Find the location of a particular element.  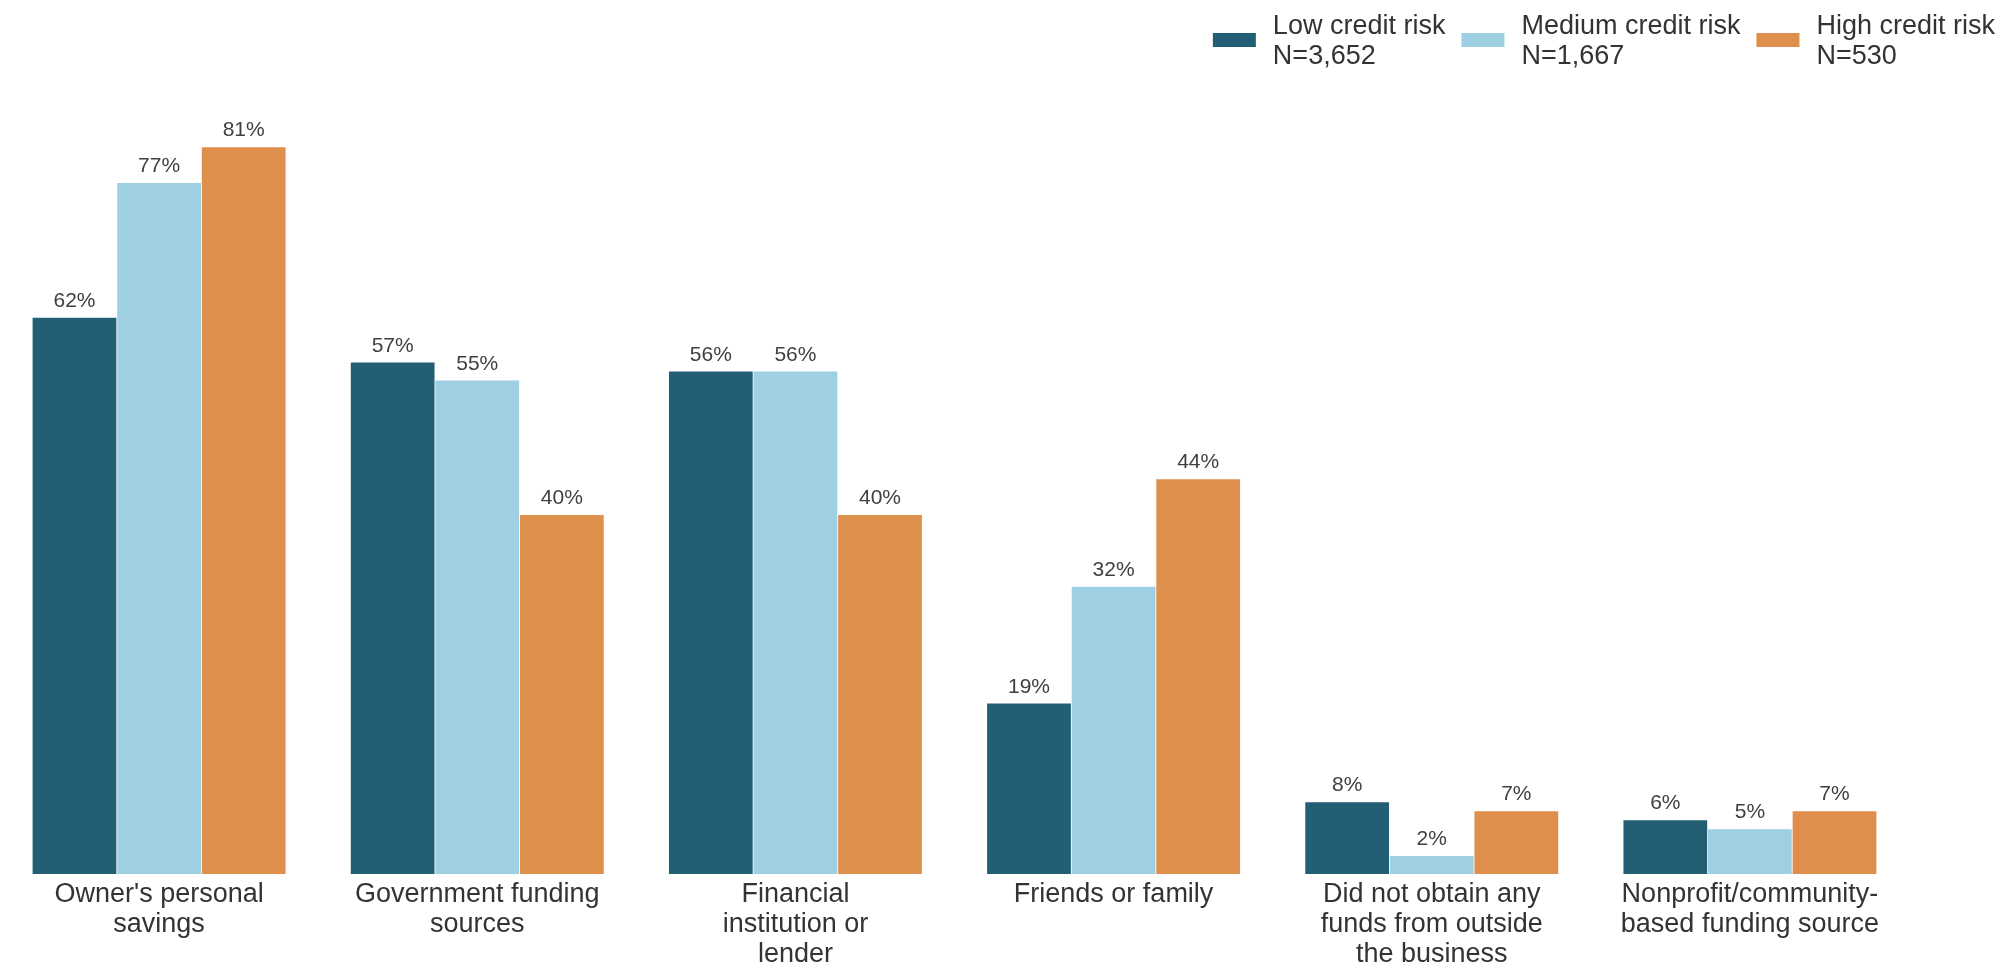

data-label: 6% is located at coordinates (1665, 802).